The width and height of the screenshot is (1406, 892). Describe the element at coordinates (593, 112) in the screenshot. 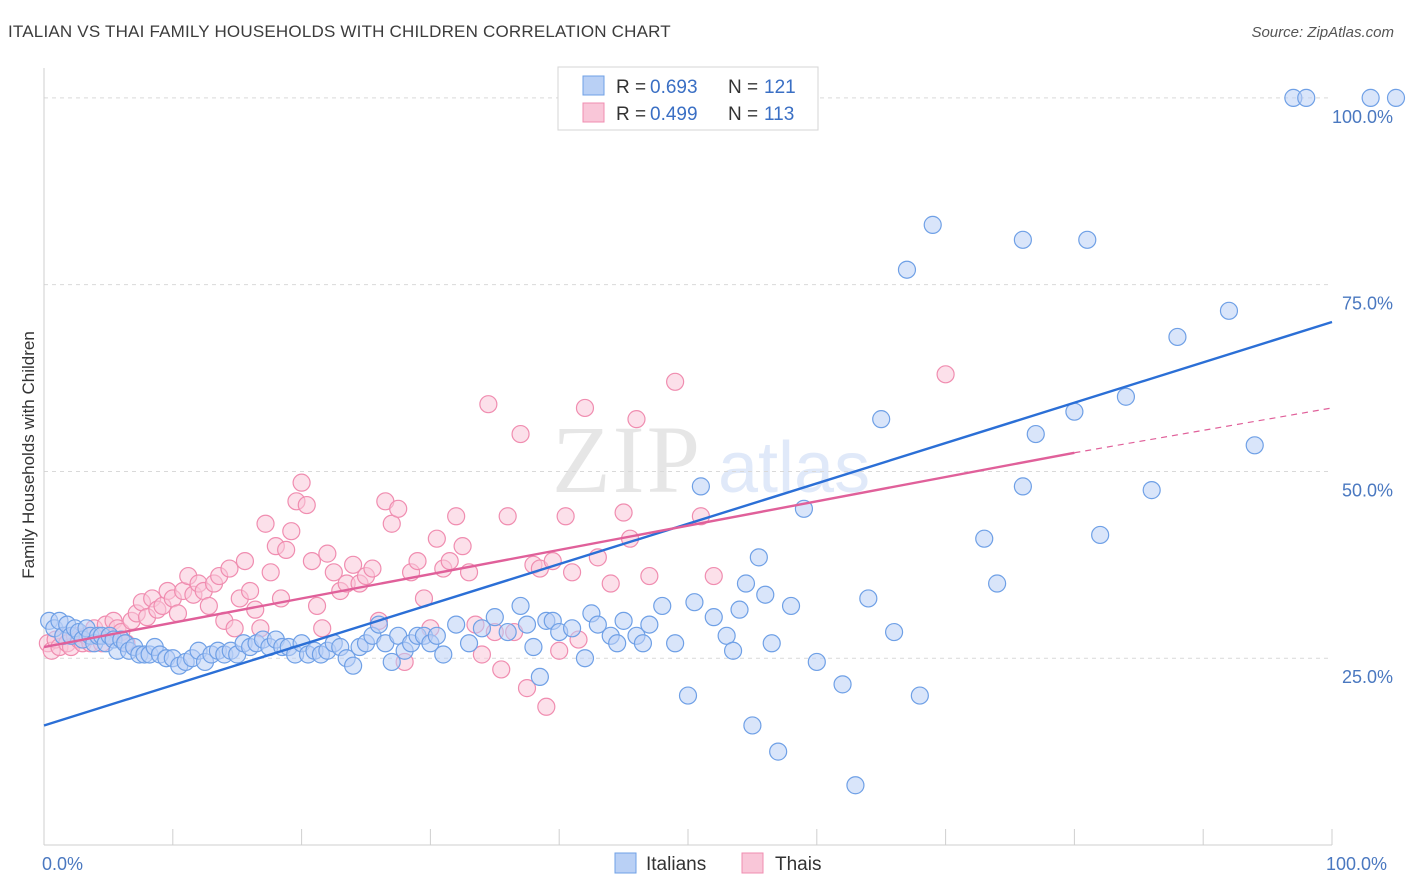

I see `legend-swatch-thais` at that location.